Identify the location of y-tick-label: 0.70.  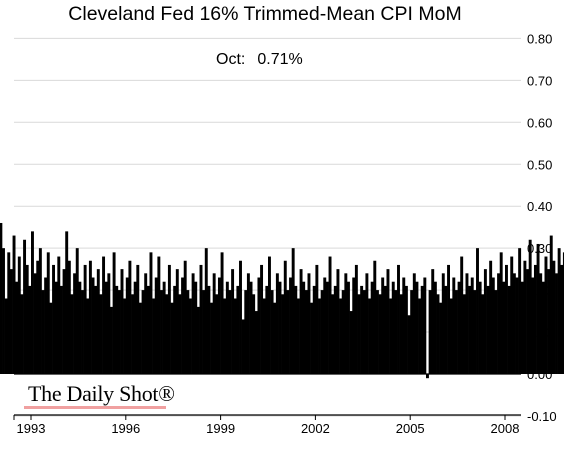
(539, 80).